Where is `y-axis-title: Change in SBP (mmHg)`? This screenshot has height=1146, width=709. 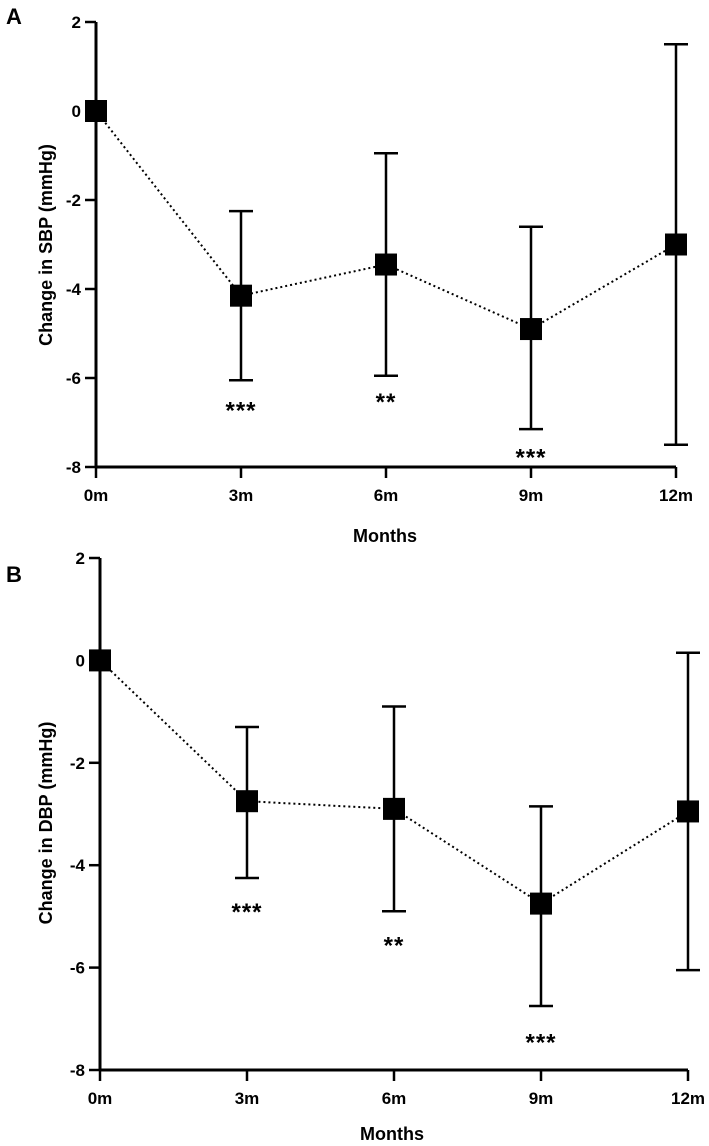 y-axis-title: Change in SBP (mmHg) is located at coordinates (46, 245).